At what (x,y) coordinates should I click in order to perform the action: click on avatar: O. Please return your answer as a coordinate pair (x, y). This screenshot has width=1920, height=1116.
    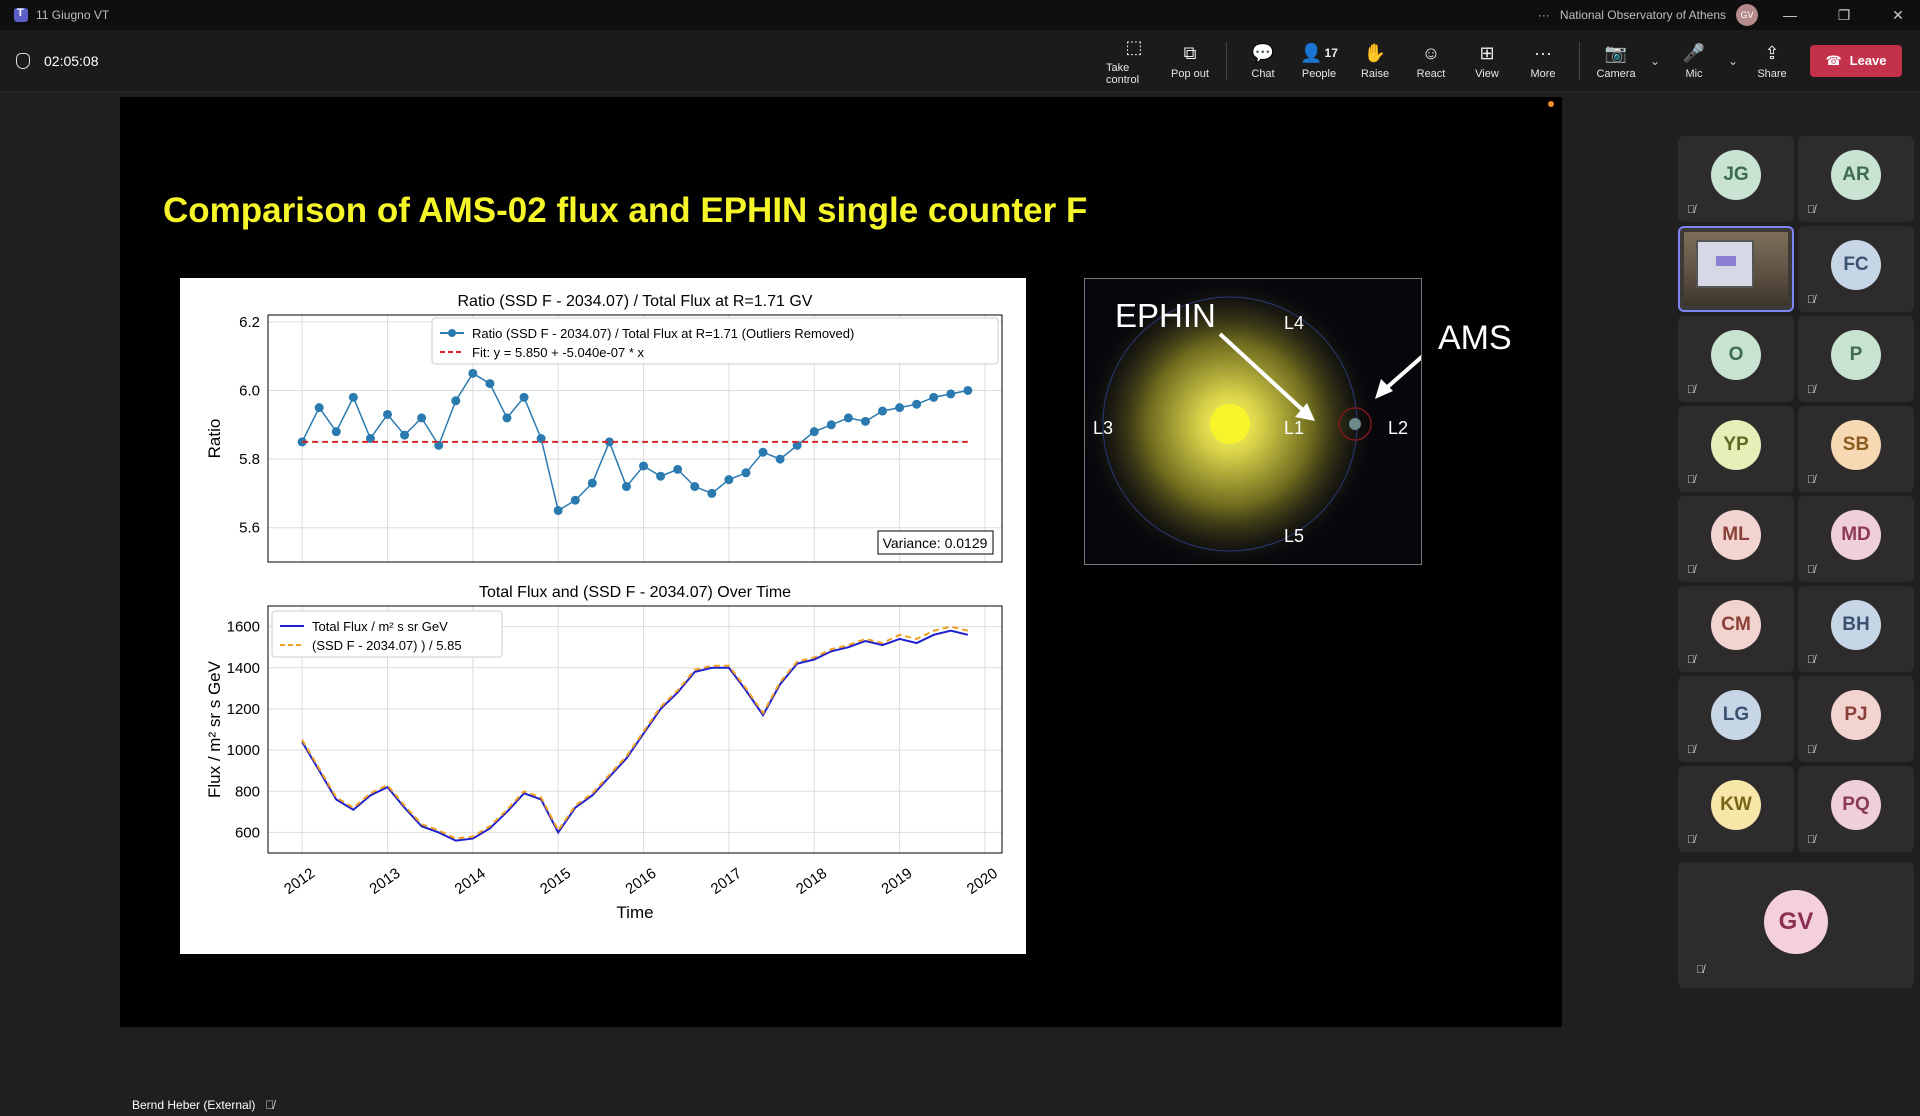
    Looking at the image, I should click on (1736, 354).